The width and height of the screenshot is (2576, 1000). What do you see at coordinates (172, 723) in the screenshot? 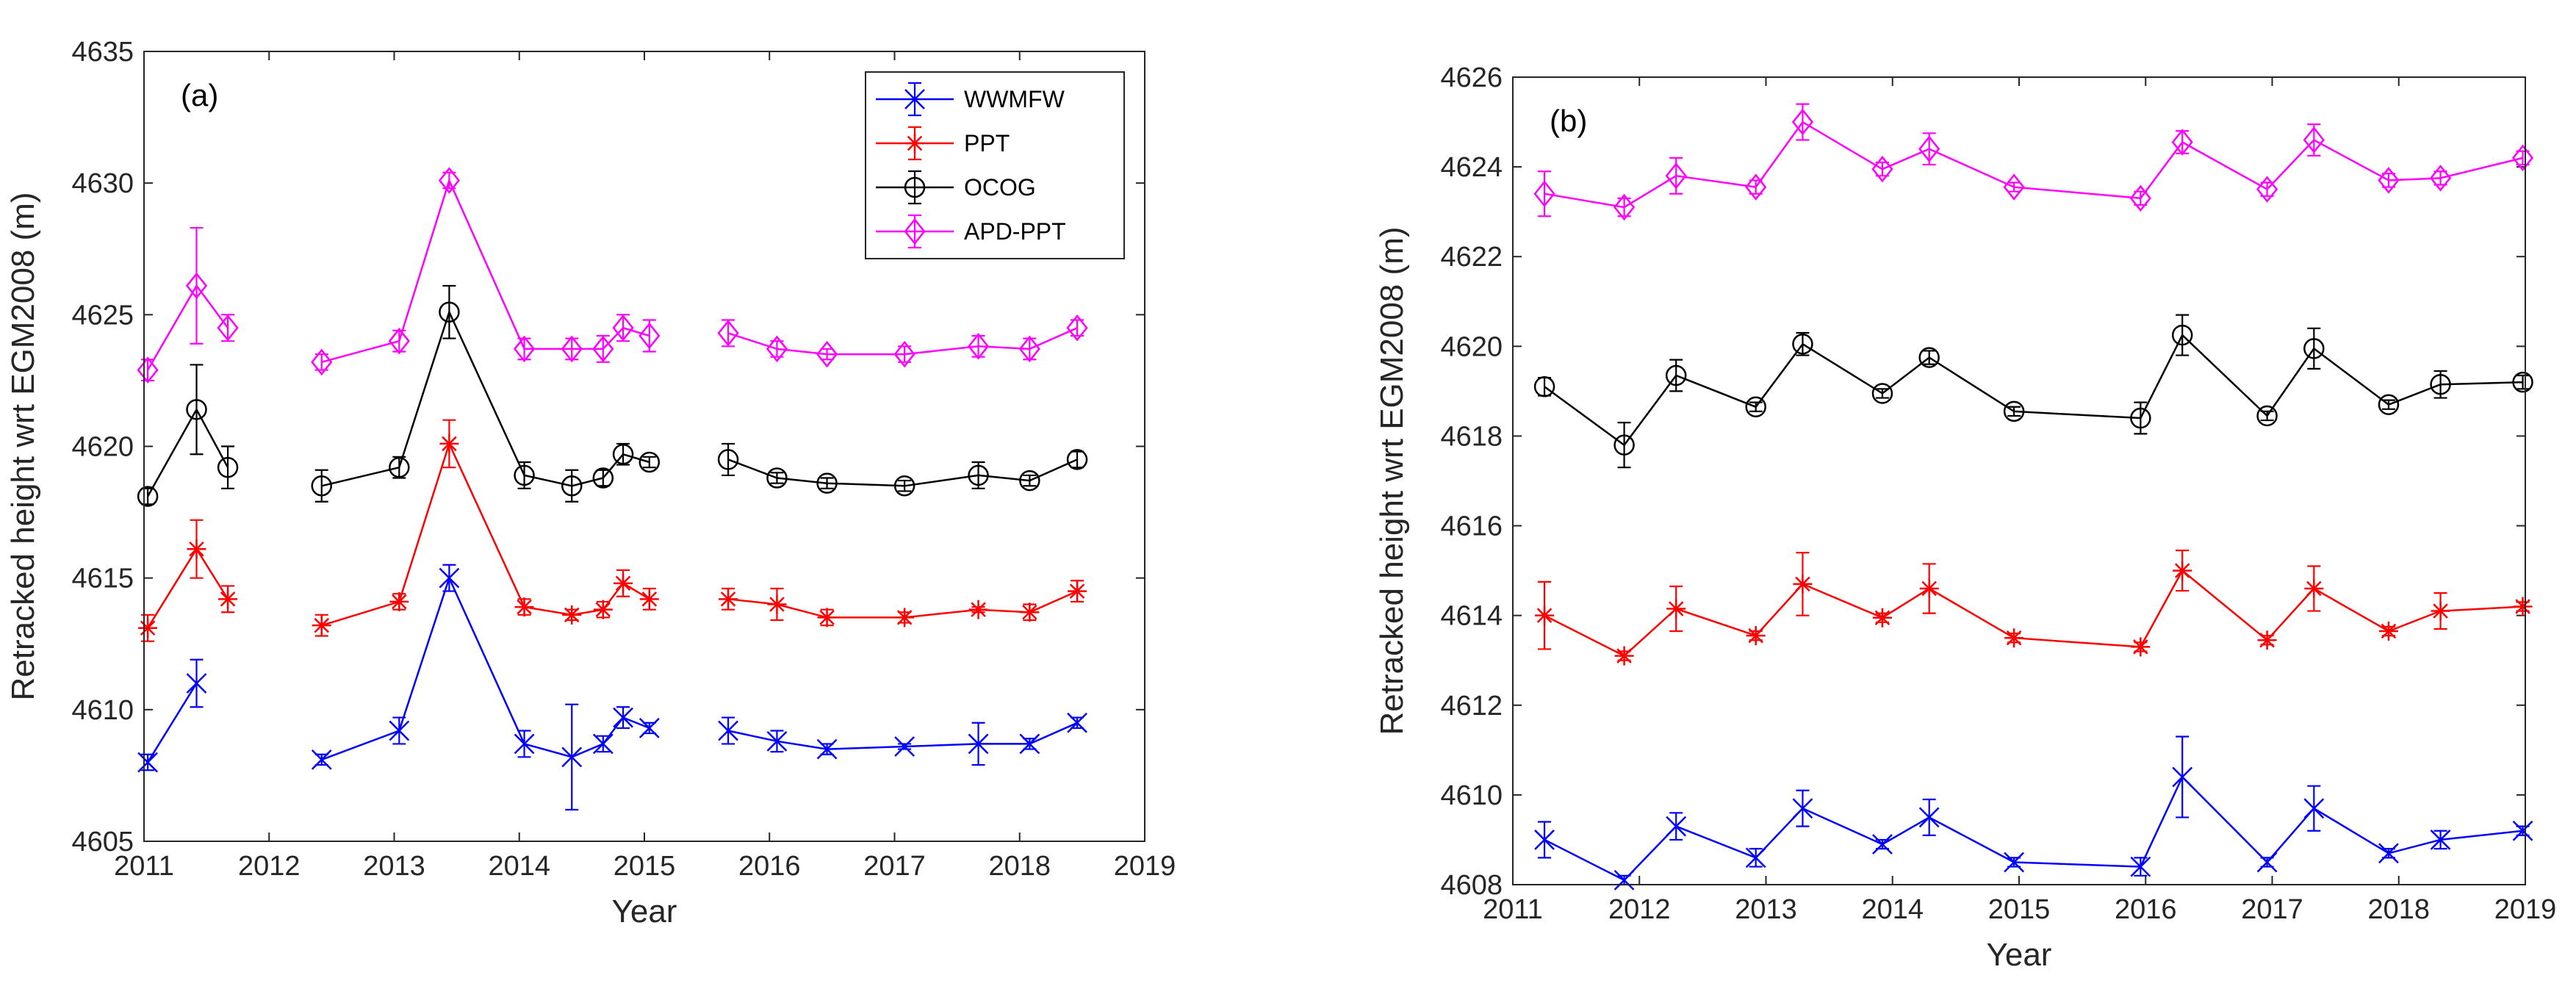
I see `series-line` at bounding box center [172, 723].